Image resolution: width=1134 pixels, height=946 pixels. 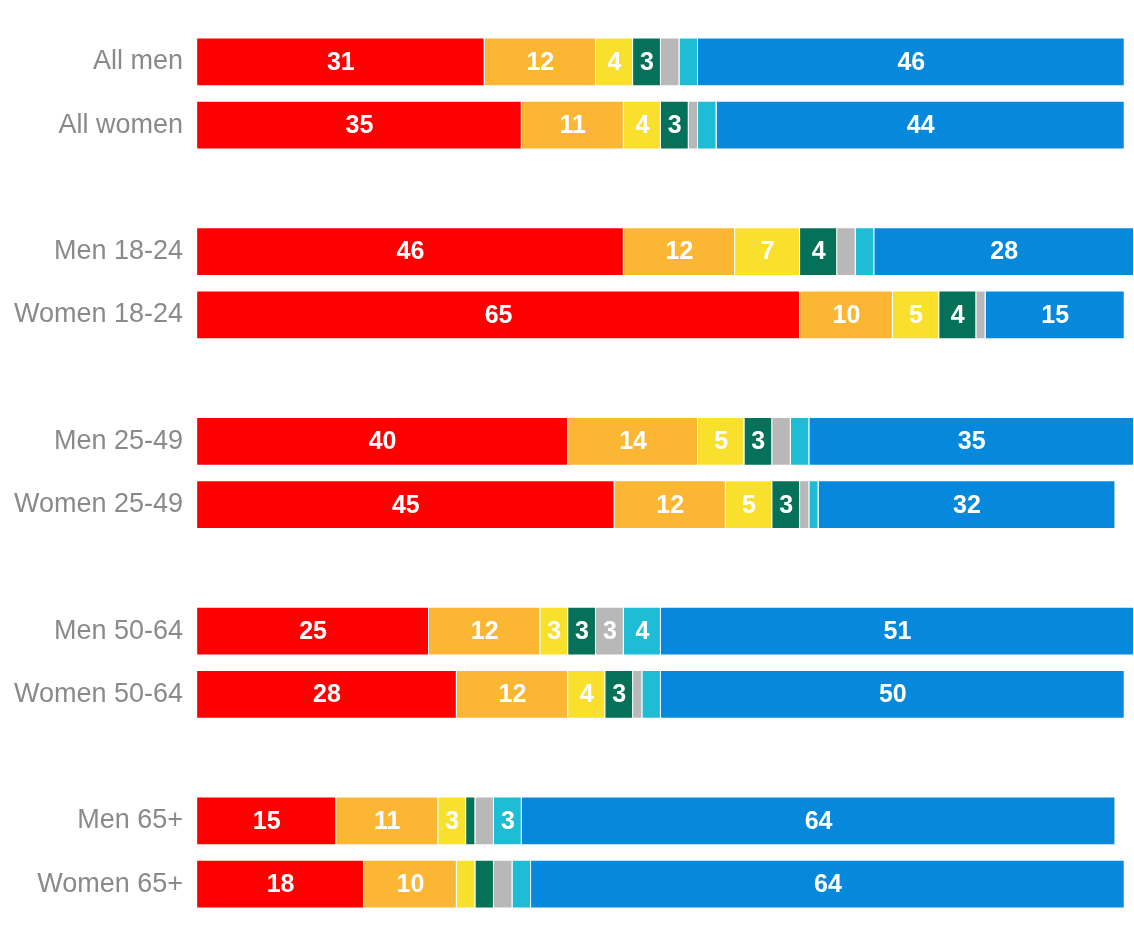 I want to click on data-label: 31, so click(x=340, y=60).